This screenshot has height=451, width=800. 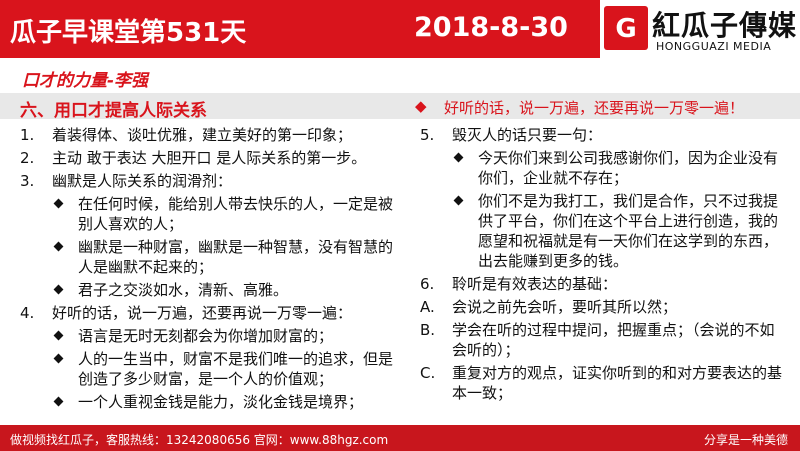 I want to click on bullet-item: 今天你们来到公司我感谢你们，因为企业没有你们，企业就不存在；, so click(x=603, y=168).